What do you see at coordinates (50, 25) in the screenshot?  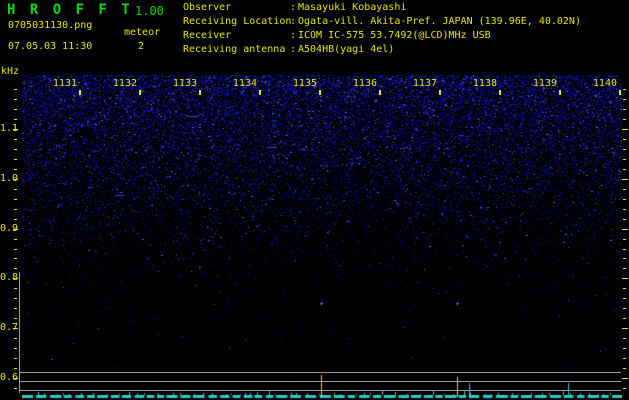 I see `output-filename: 0705031130.png` at bounding box center [50, 25].